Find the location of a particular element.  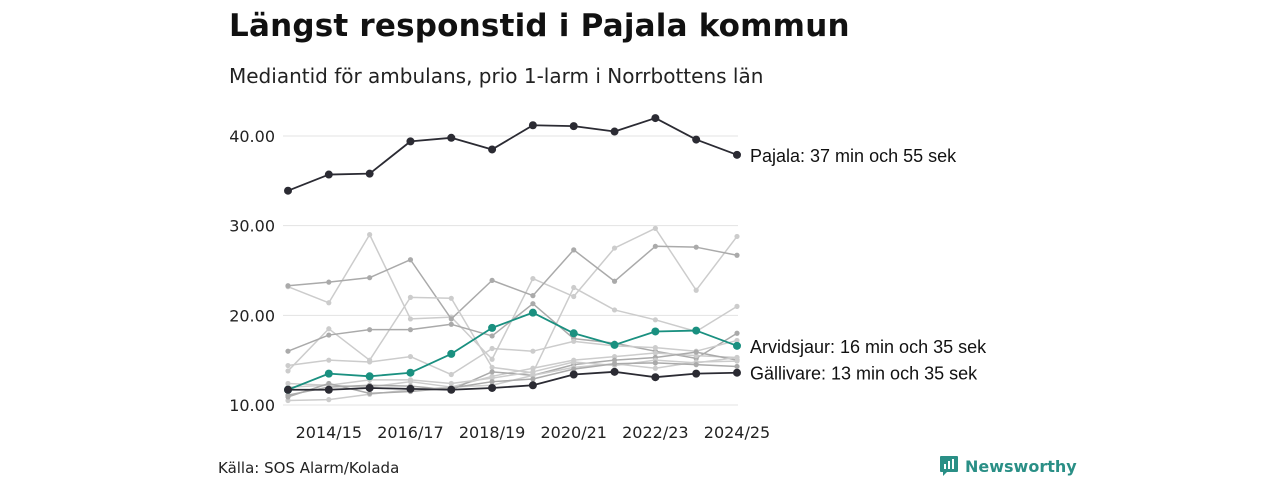

x-tick-label: 2018/19 is located at coordinates (492, 432).